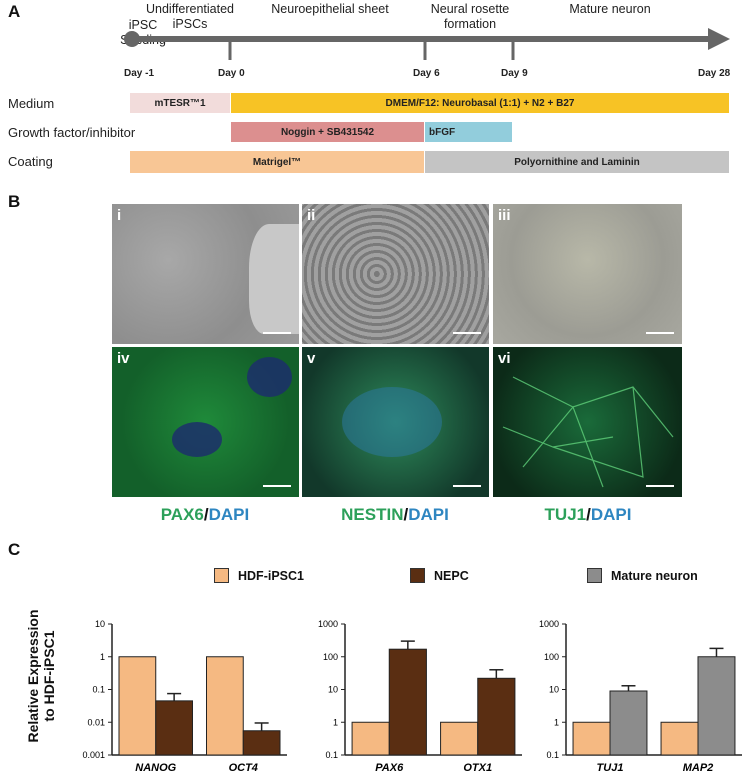 The image size is (742, 774). What do you see at coordinates (14, 549) in the screenshot?
I see `panel-c-letter: C` at bounding box center [14, 549].